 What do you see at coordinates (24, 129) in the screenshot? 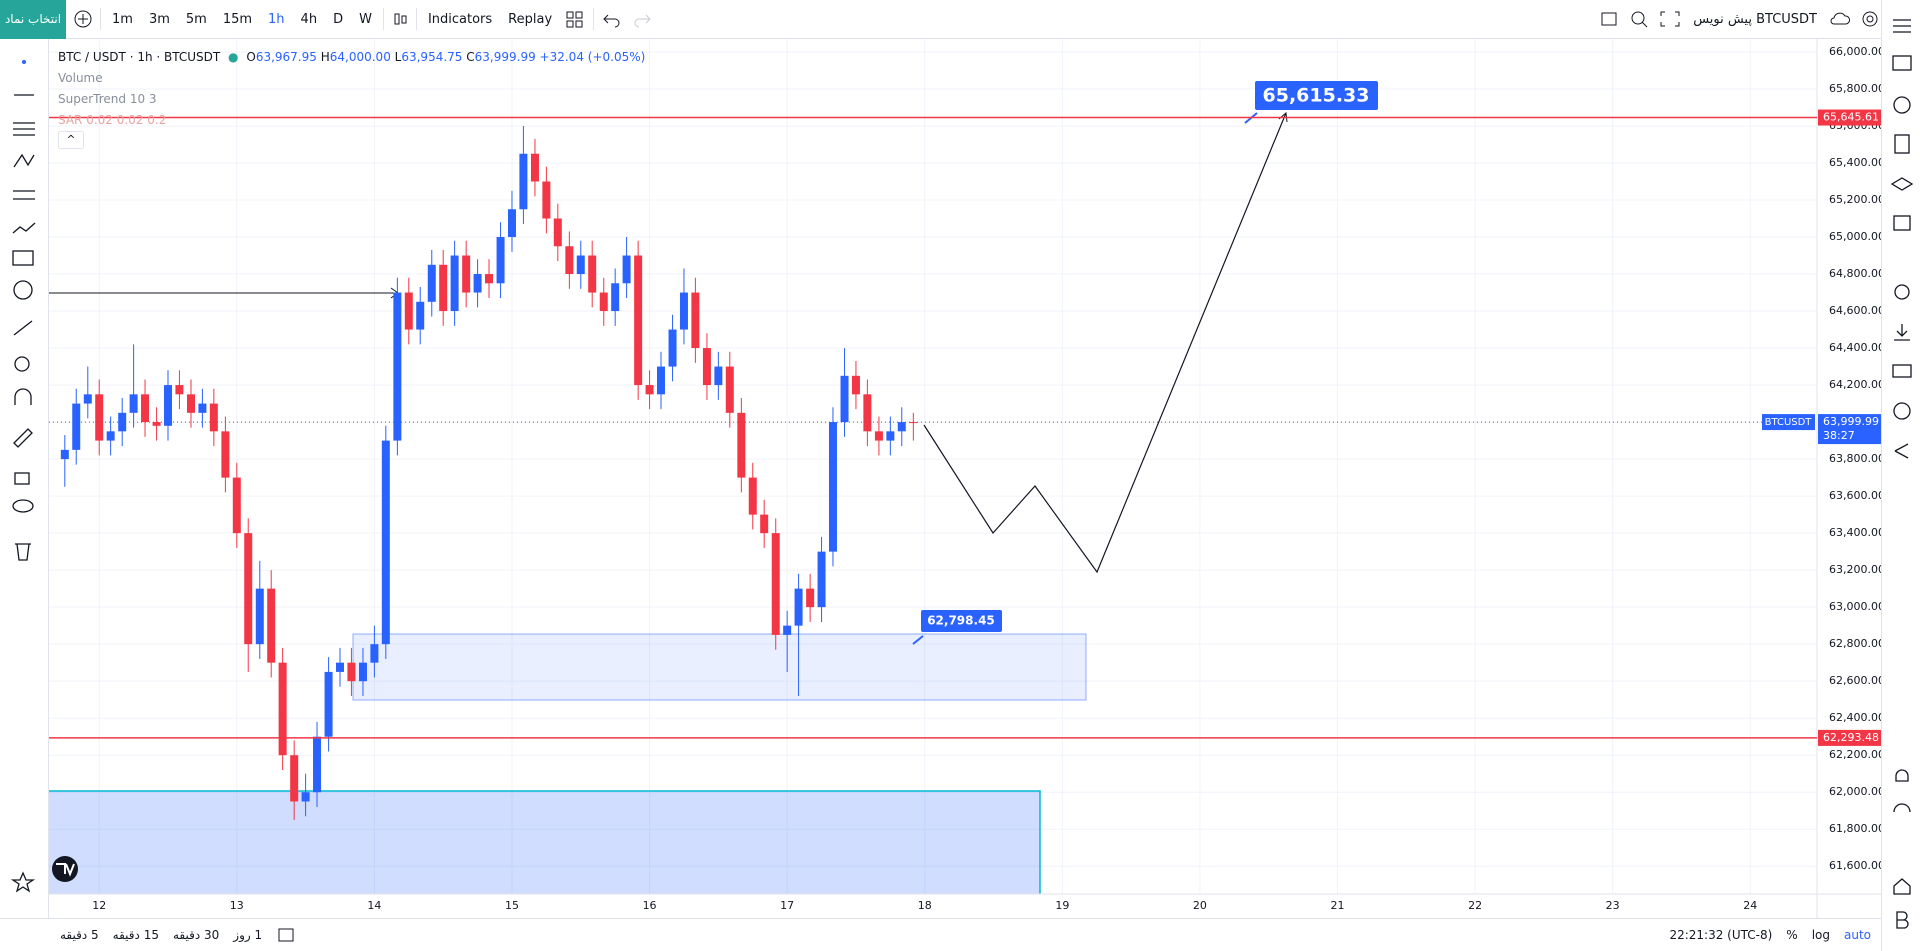
I see `fib-icon` at bounding box center [24, 129].